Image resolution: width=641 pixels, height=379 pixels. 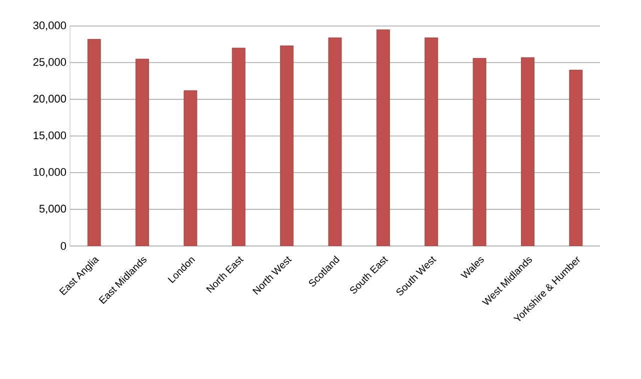 I want to click on y-tick-label: 25,000, so click(x=49, y=63).